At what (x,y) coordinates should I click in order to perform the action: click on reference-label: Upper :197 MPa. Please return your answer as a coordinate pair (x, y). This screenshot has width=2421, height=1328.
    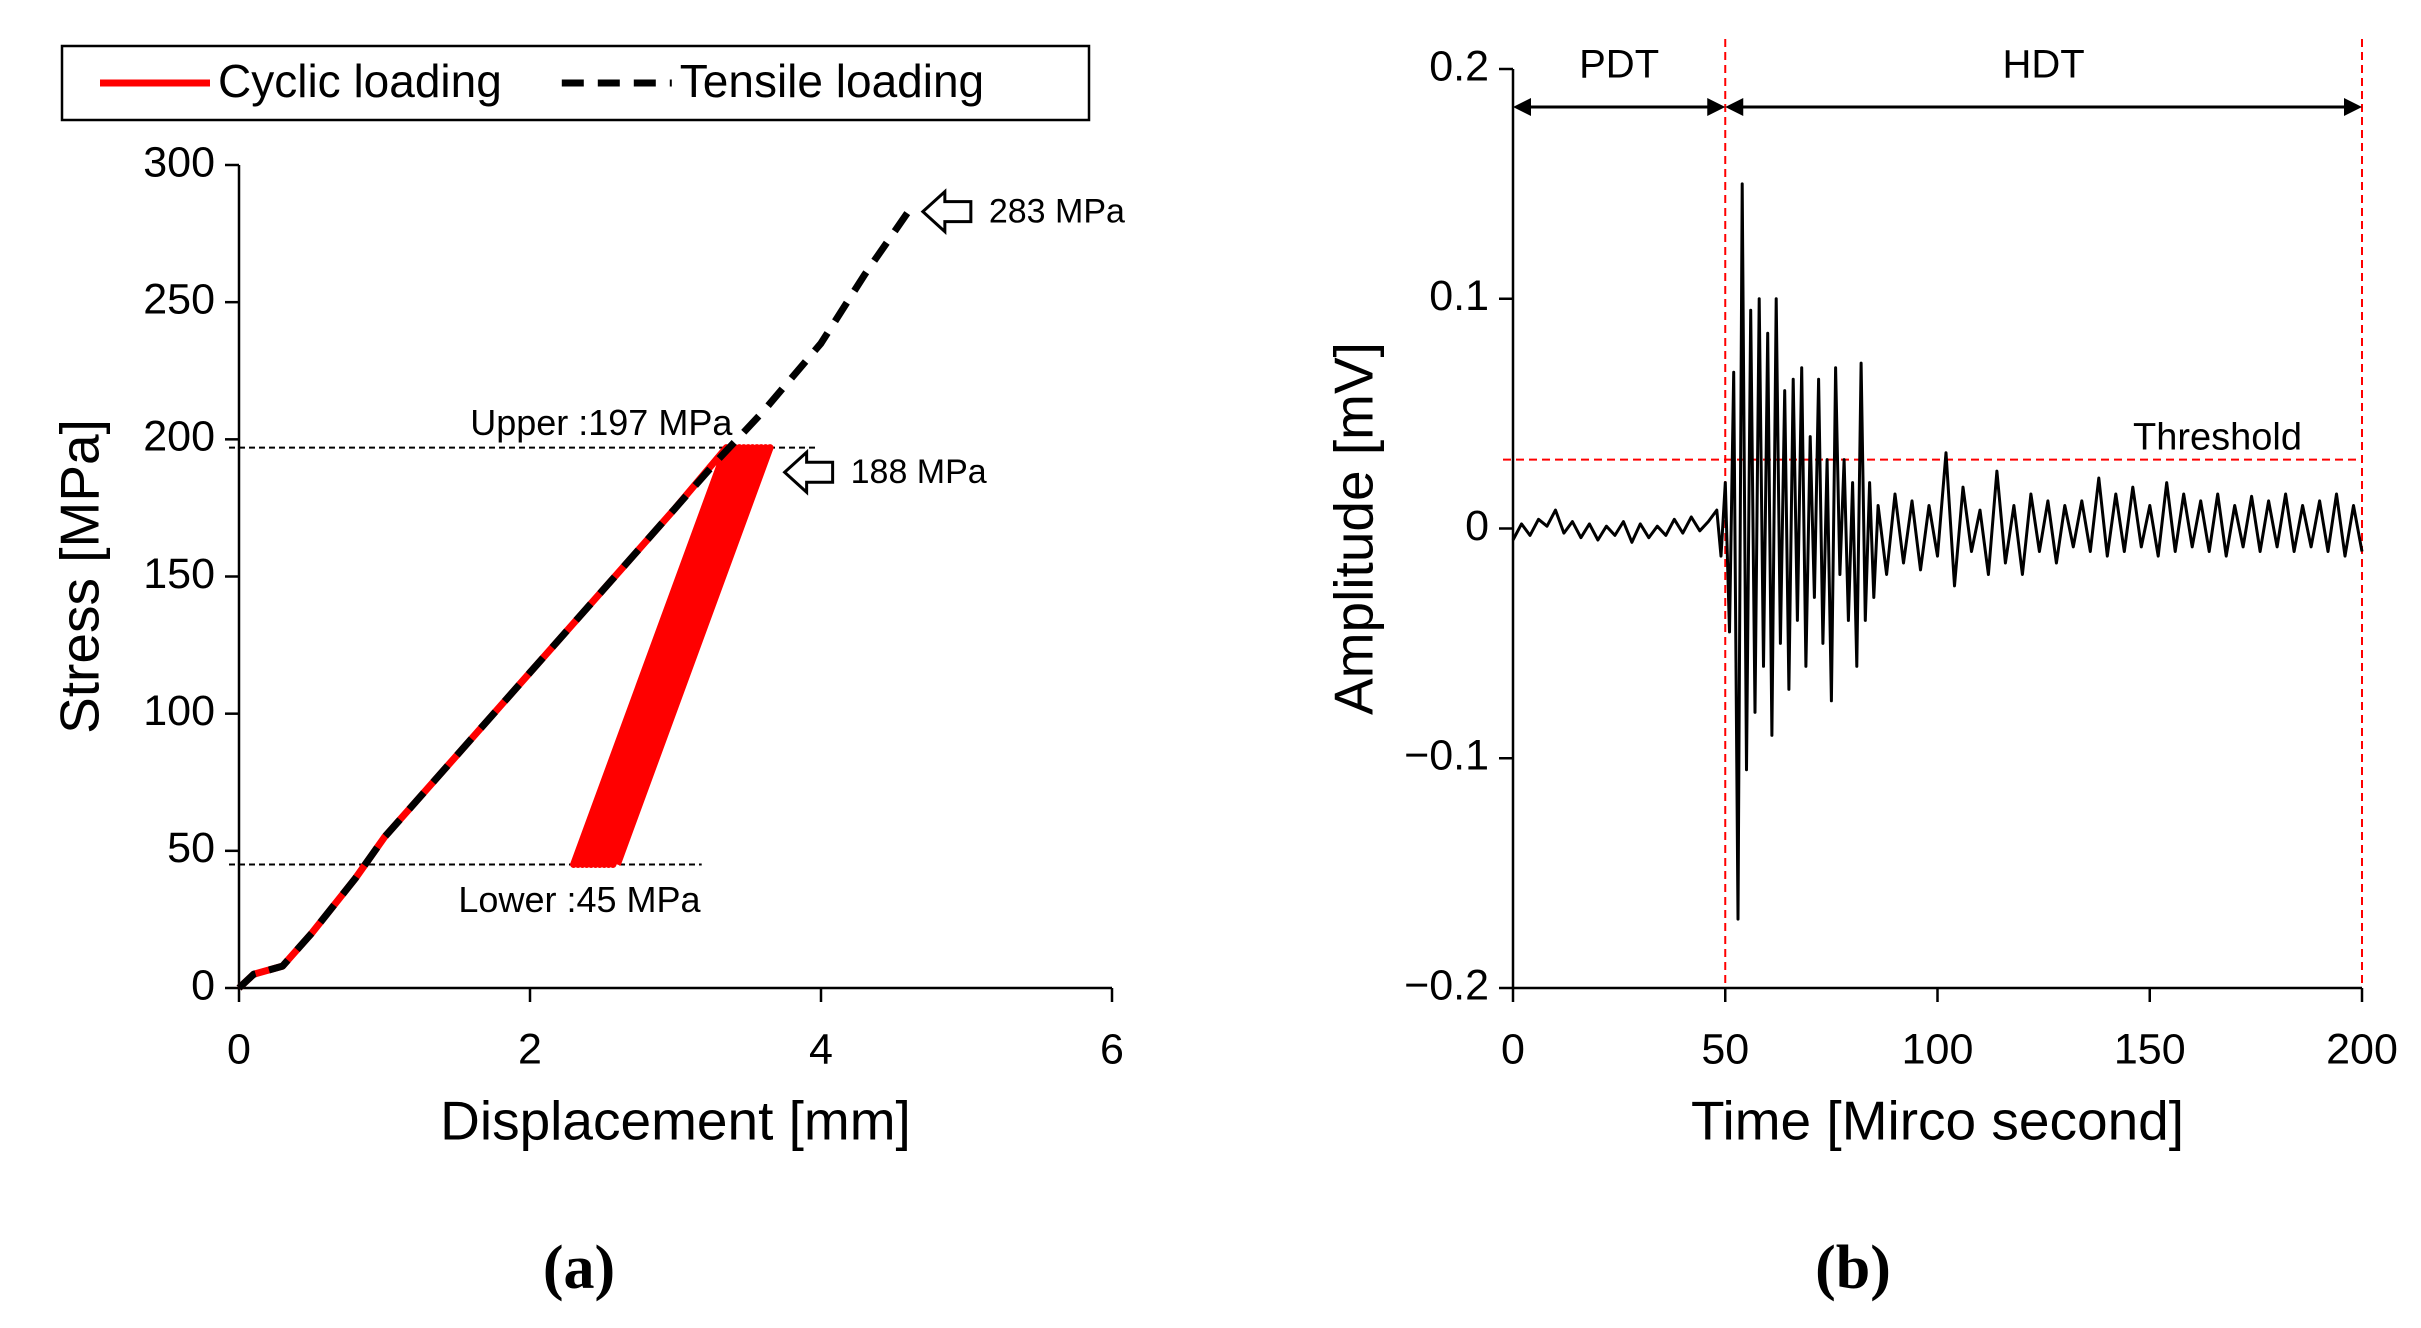
    Looking at the image, I should click on (601, 422).